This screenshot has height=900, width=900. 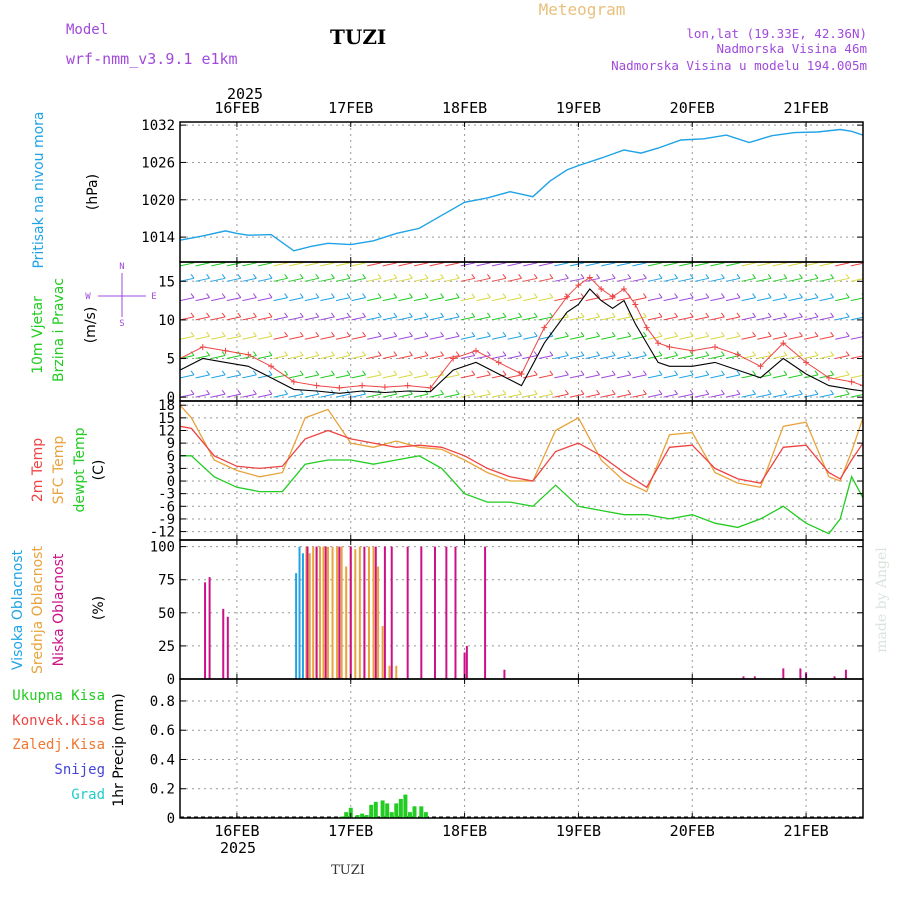 What do you see at coordinates (119, 749) in the screenshot?
I see `precip-axis-unit: 1hr Precip (mm)` at bounding box center [119, 749].